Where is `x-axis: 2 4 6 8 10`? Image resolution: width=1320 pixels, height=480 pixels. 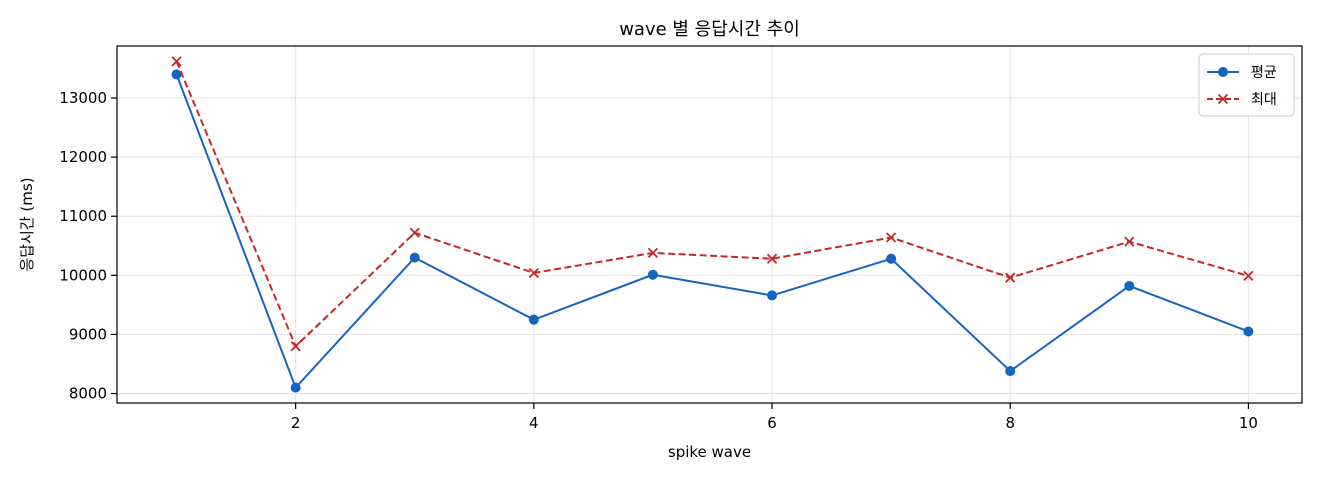 x-axis: 2 4 6 8 10 is located at coordinates (774, 417).